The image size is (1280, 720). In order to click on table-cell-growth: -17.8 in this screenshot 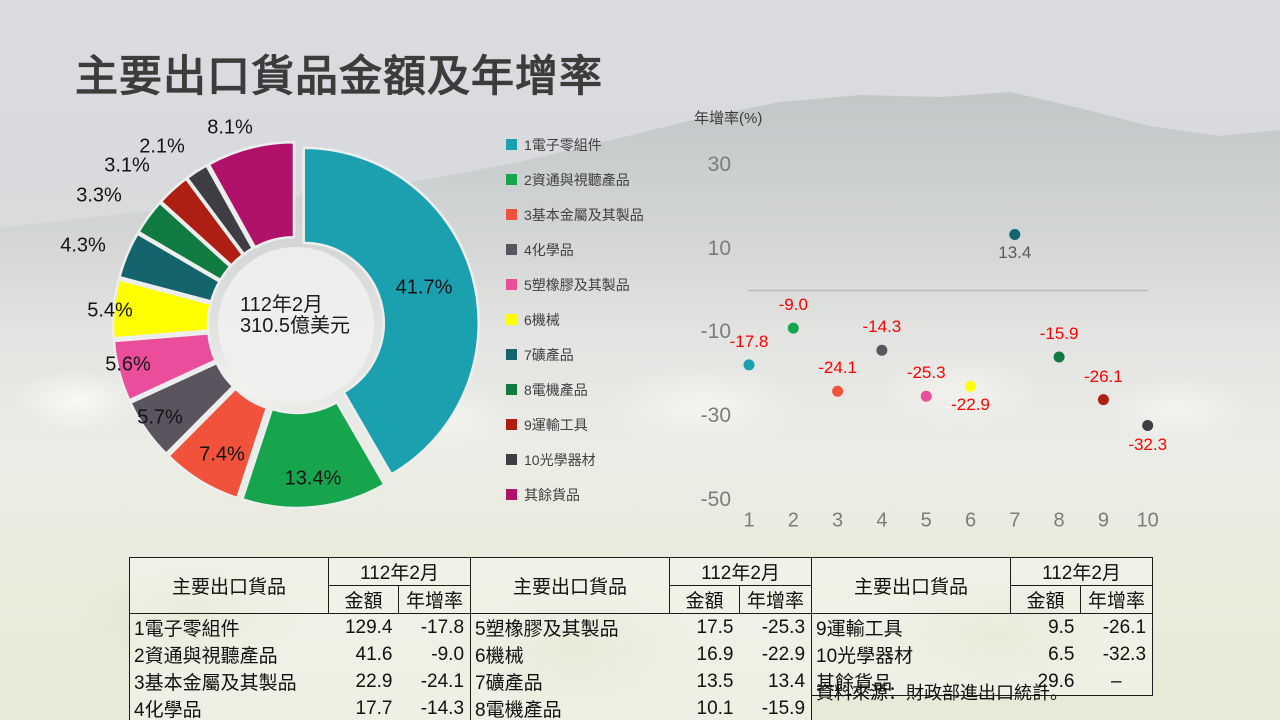, I will do `click(442, 627)`.